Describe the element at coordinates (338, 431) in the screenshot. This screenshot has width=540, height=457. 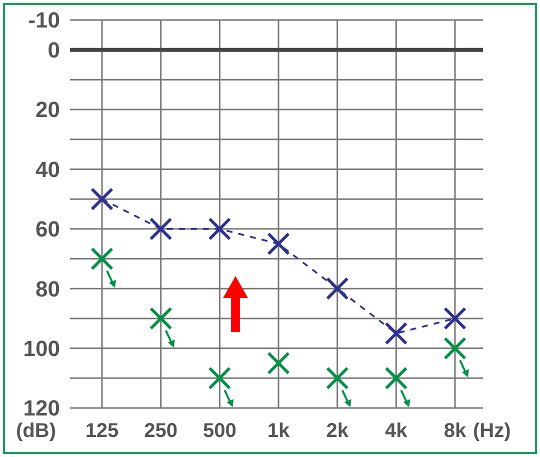
I see `x-tick-label: 2k` at that location.